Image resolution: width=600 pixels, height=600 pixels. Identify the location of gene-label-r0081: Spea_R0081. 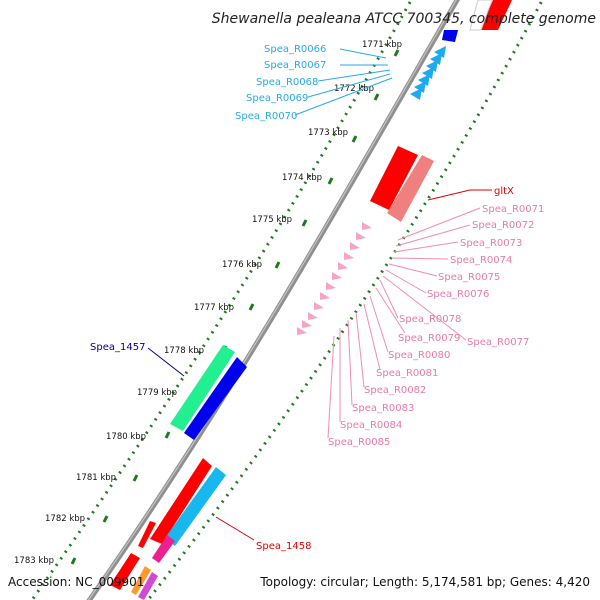
(407, 373).